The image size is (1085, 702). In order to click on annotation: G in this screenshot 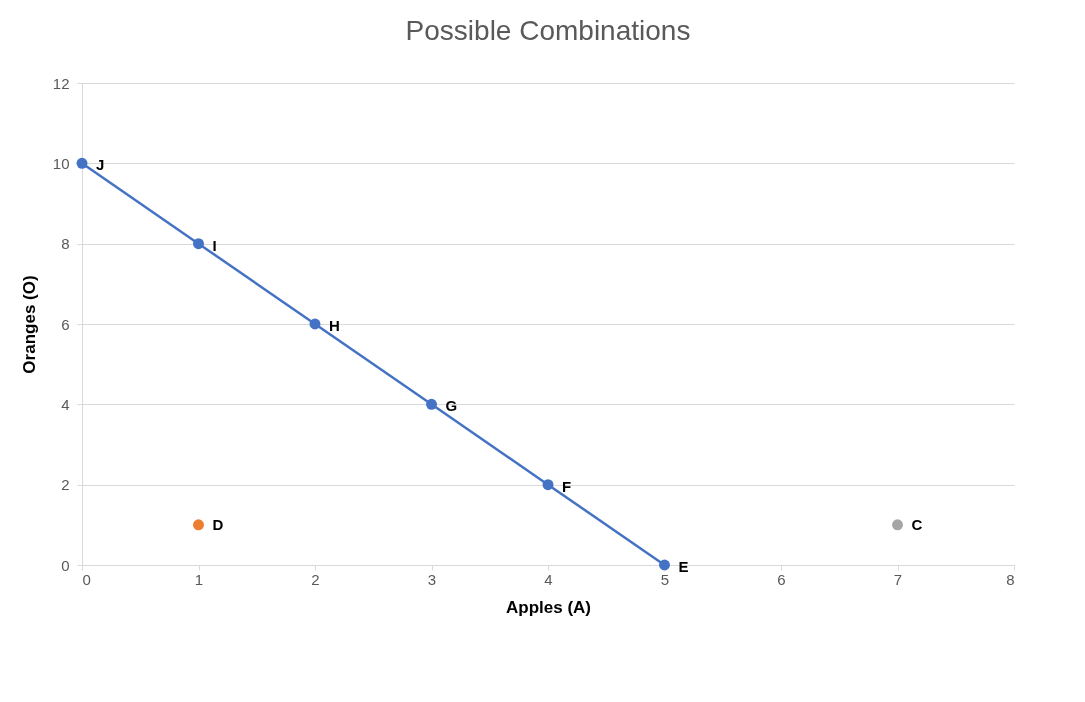, I will do `click(451, 406)`.